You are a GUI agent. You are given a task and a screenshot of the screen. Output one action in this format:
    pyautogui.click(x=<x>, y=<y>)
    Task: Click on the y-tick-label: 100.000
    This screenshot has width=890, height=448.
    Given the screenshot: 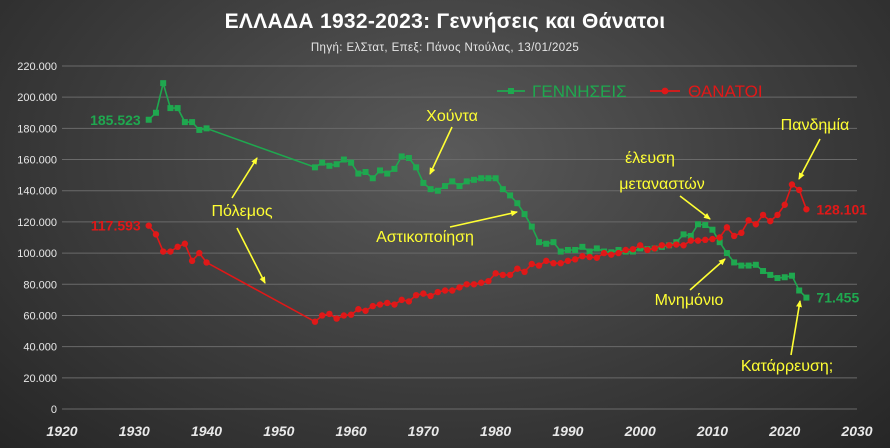 What is the action you would take?
    pyautogui.click(x=37, y=254)
    